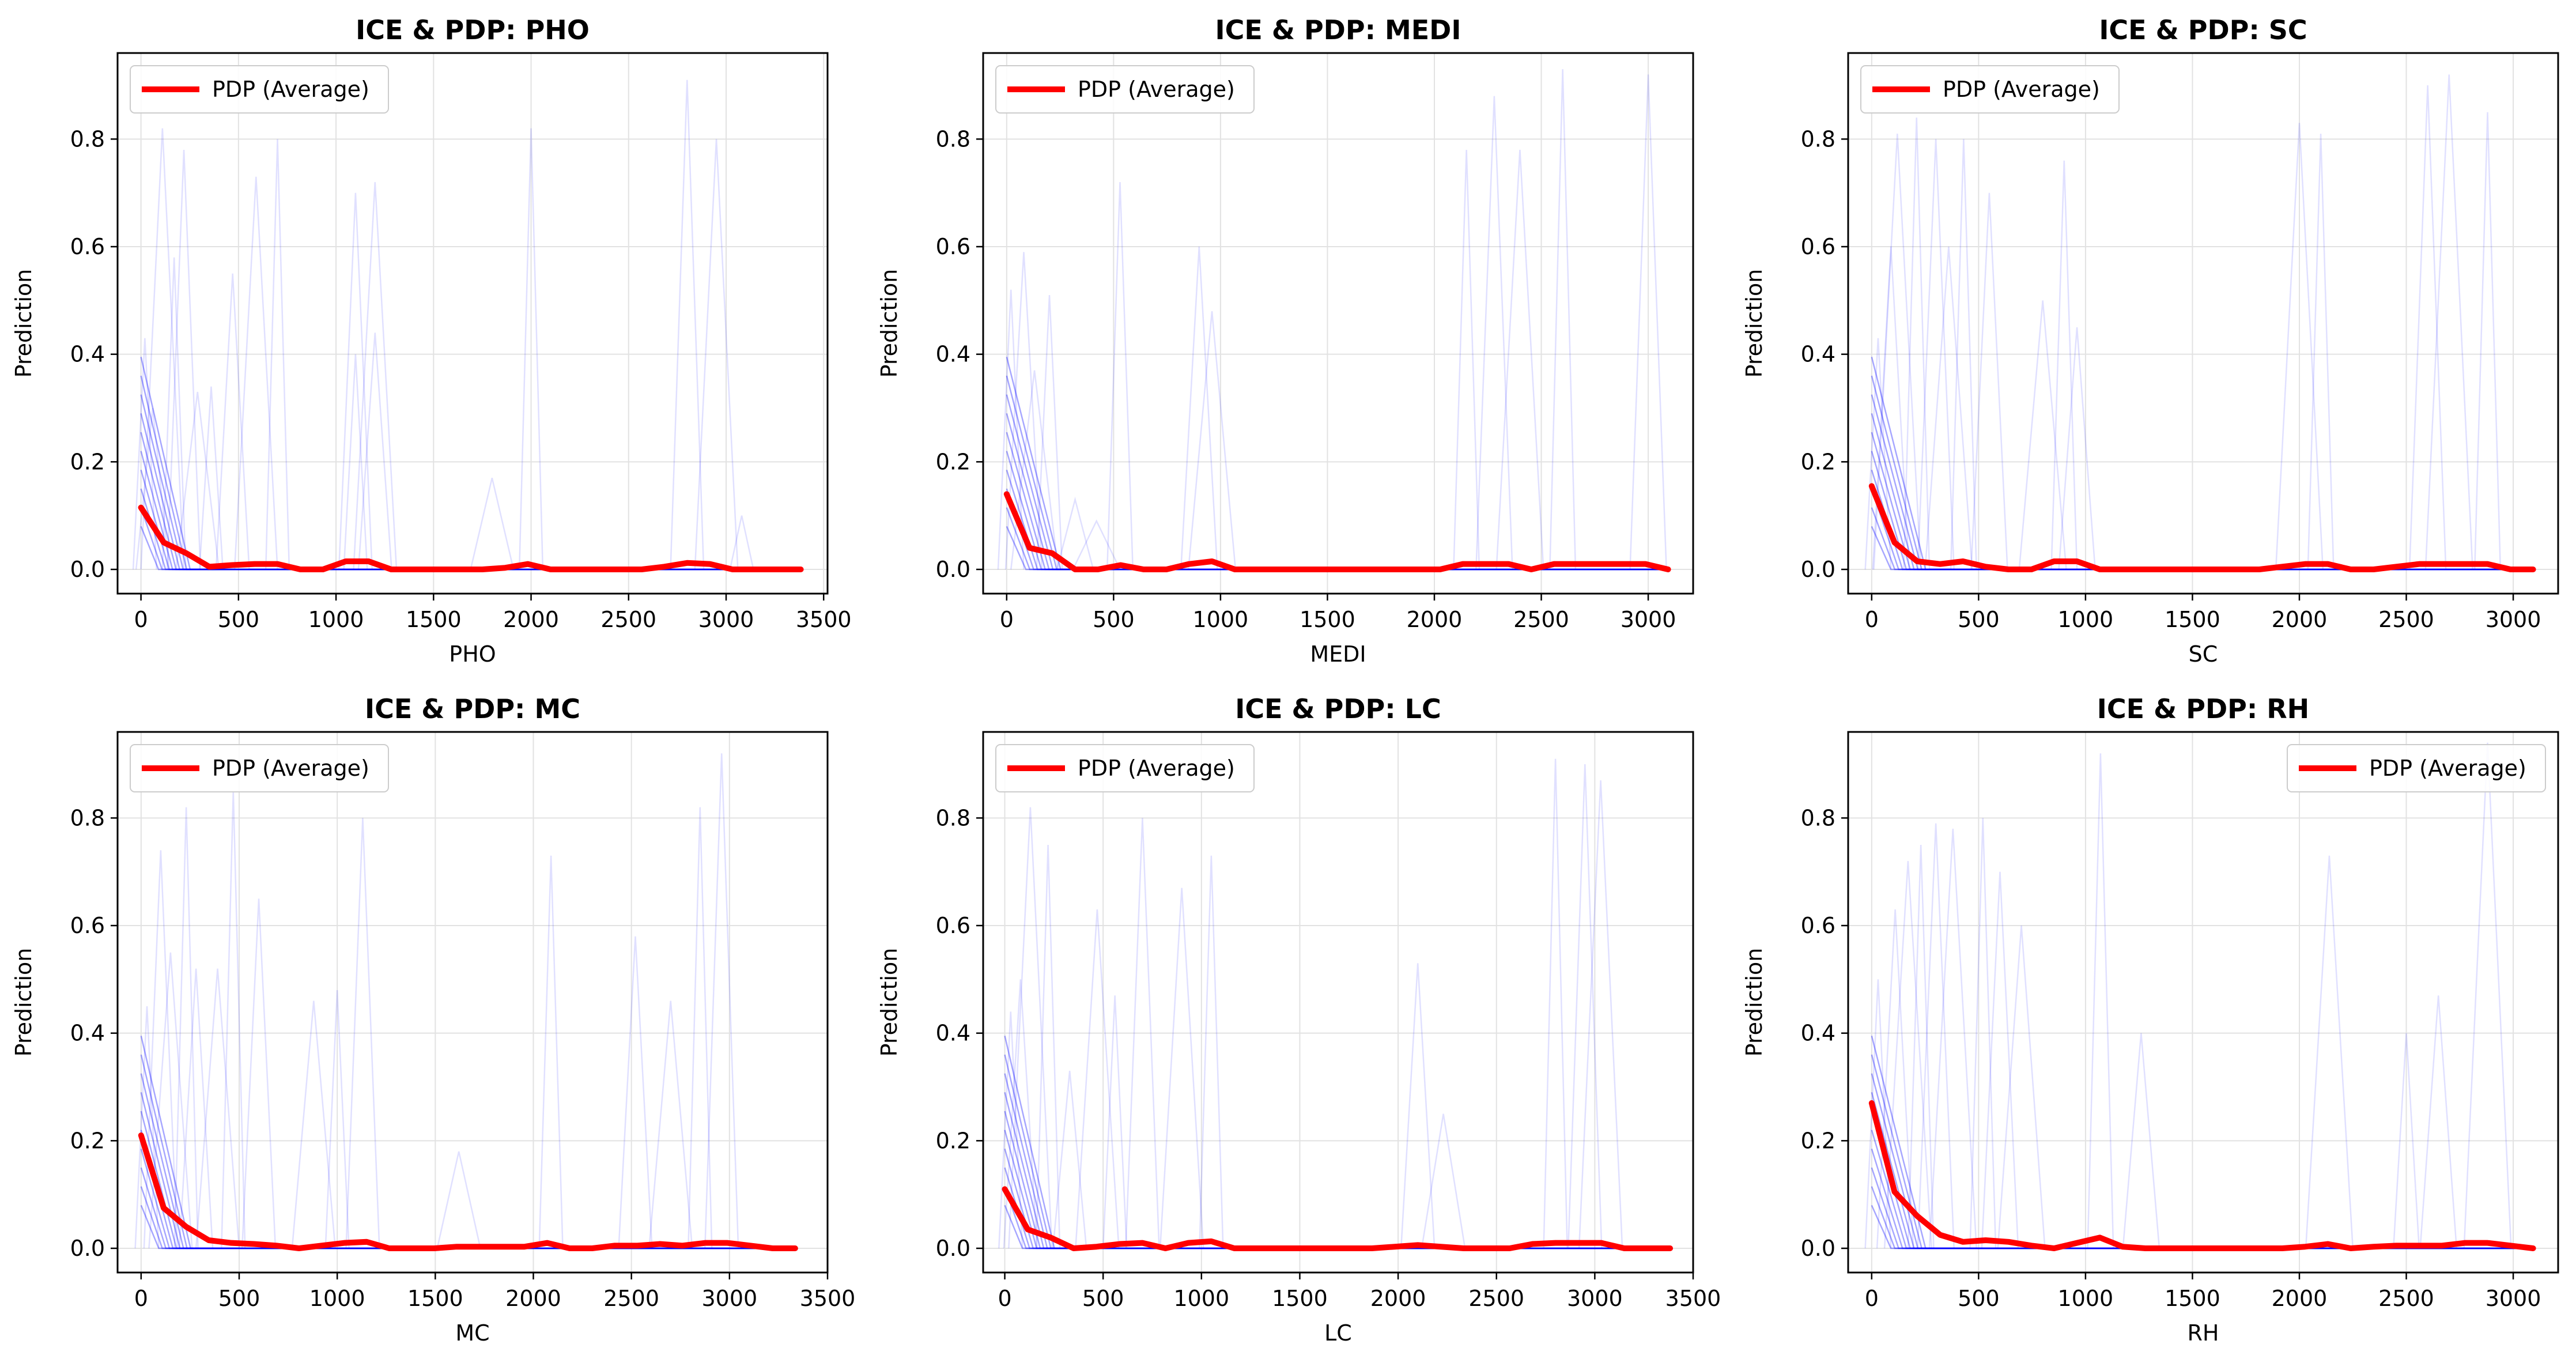 This screenshot has height=1363, width=2576. I want to click on chart-title: ICE & PDP: RH, so click(2203, 708).